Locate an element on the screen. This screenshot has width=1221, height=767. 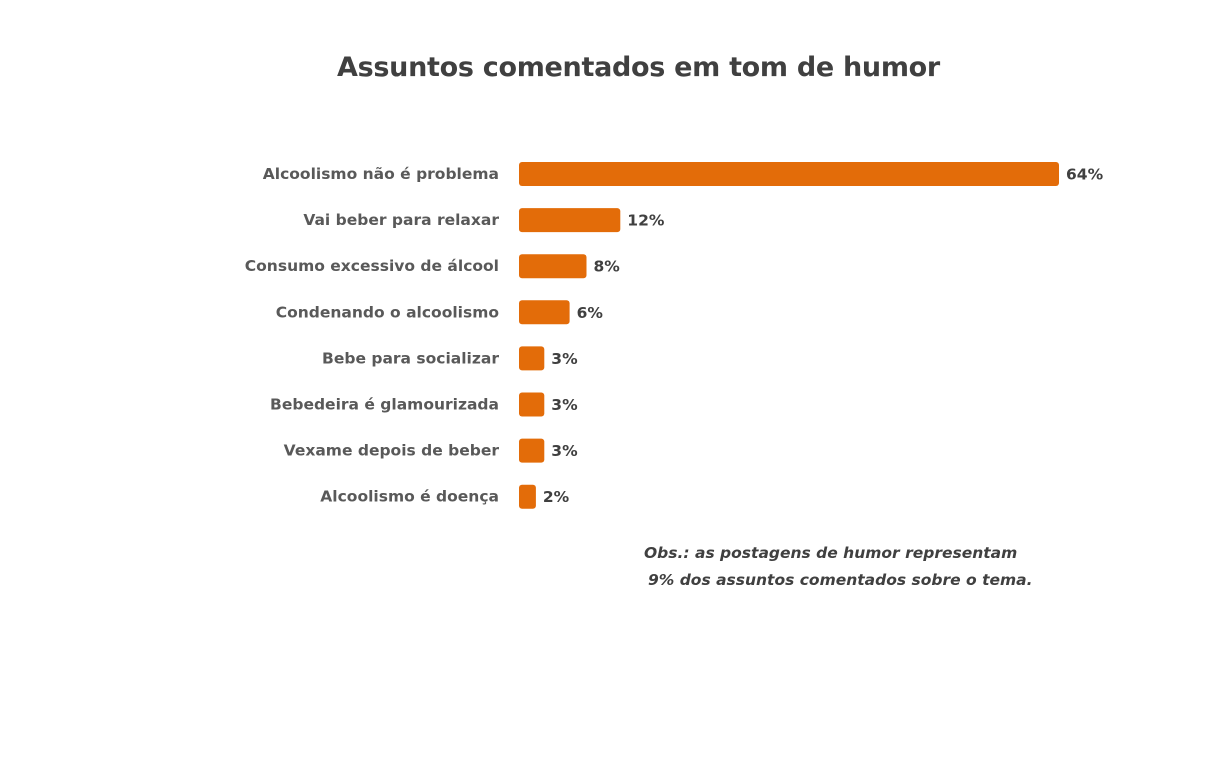
value-label-3: 8% is located at coordinates (607, 267).